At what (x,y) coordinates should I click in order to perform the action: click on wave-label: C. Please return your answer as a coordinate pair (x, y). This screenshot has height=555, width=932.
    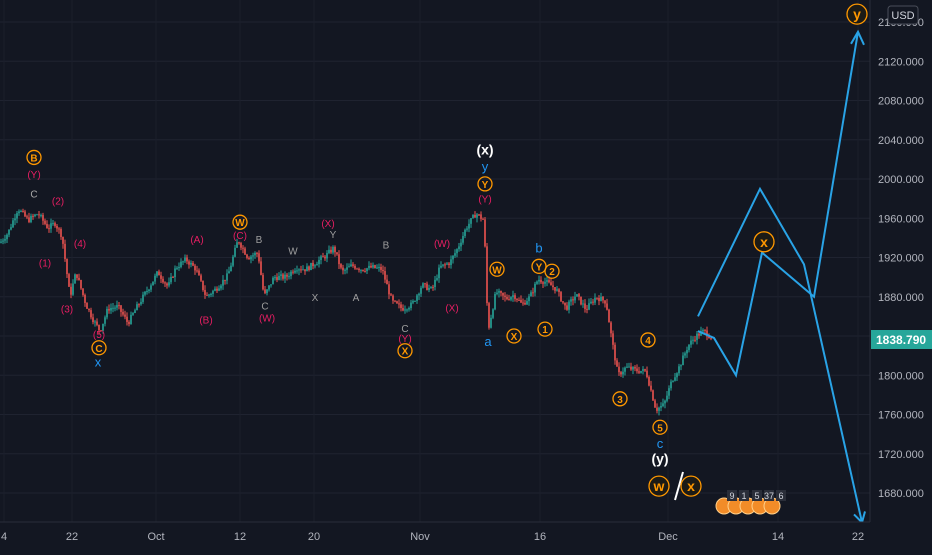
    Looking at the image, I should click on (404, 329).